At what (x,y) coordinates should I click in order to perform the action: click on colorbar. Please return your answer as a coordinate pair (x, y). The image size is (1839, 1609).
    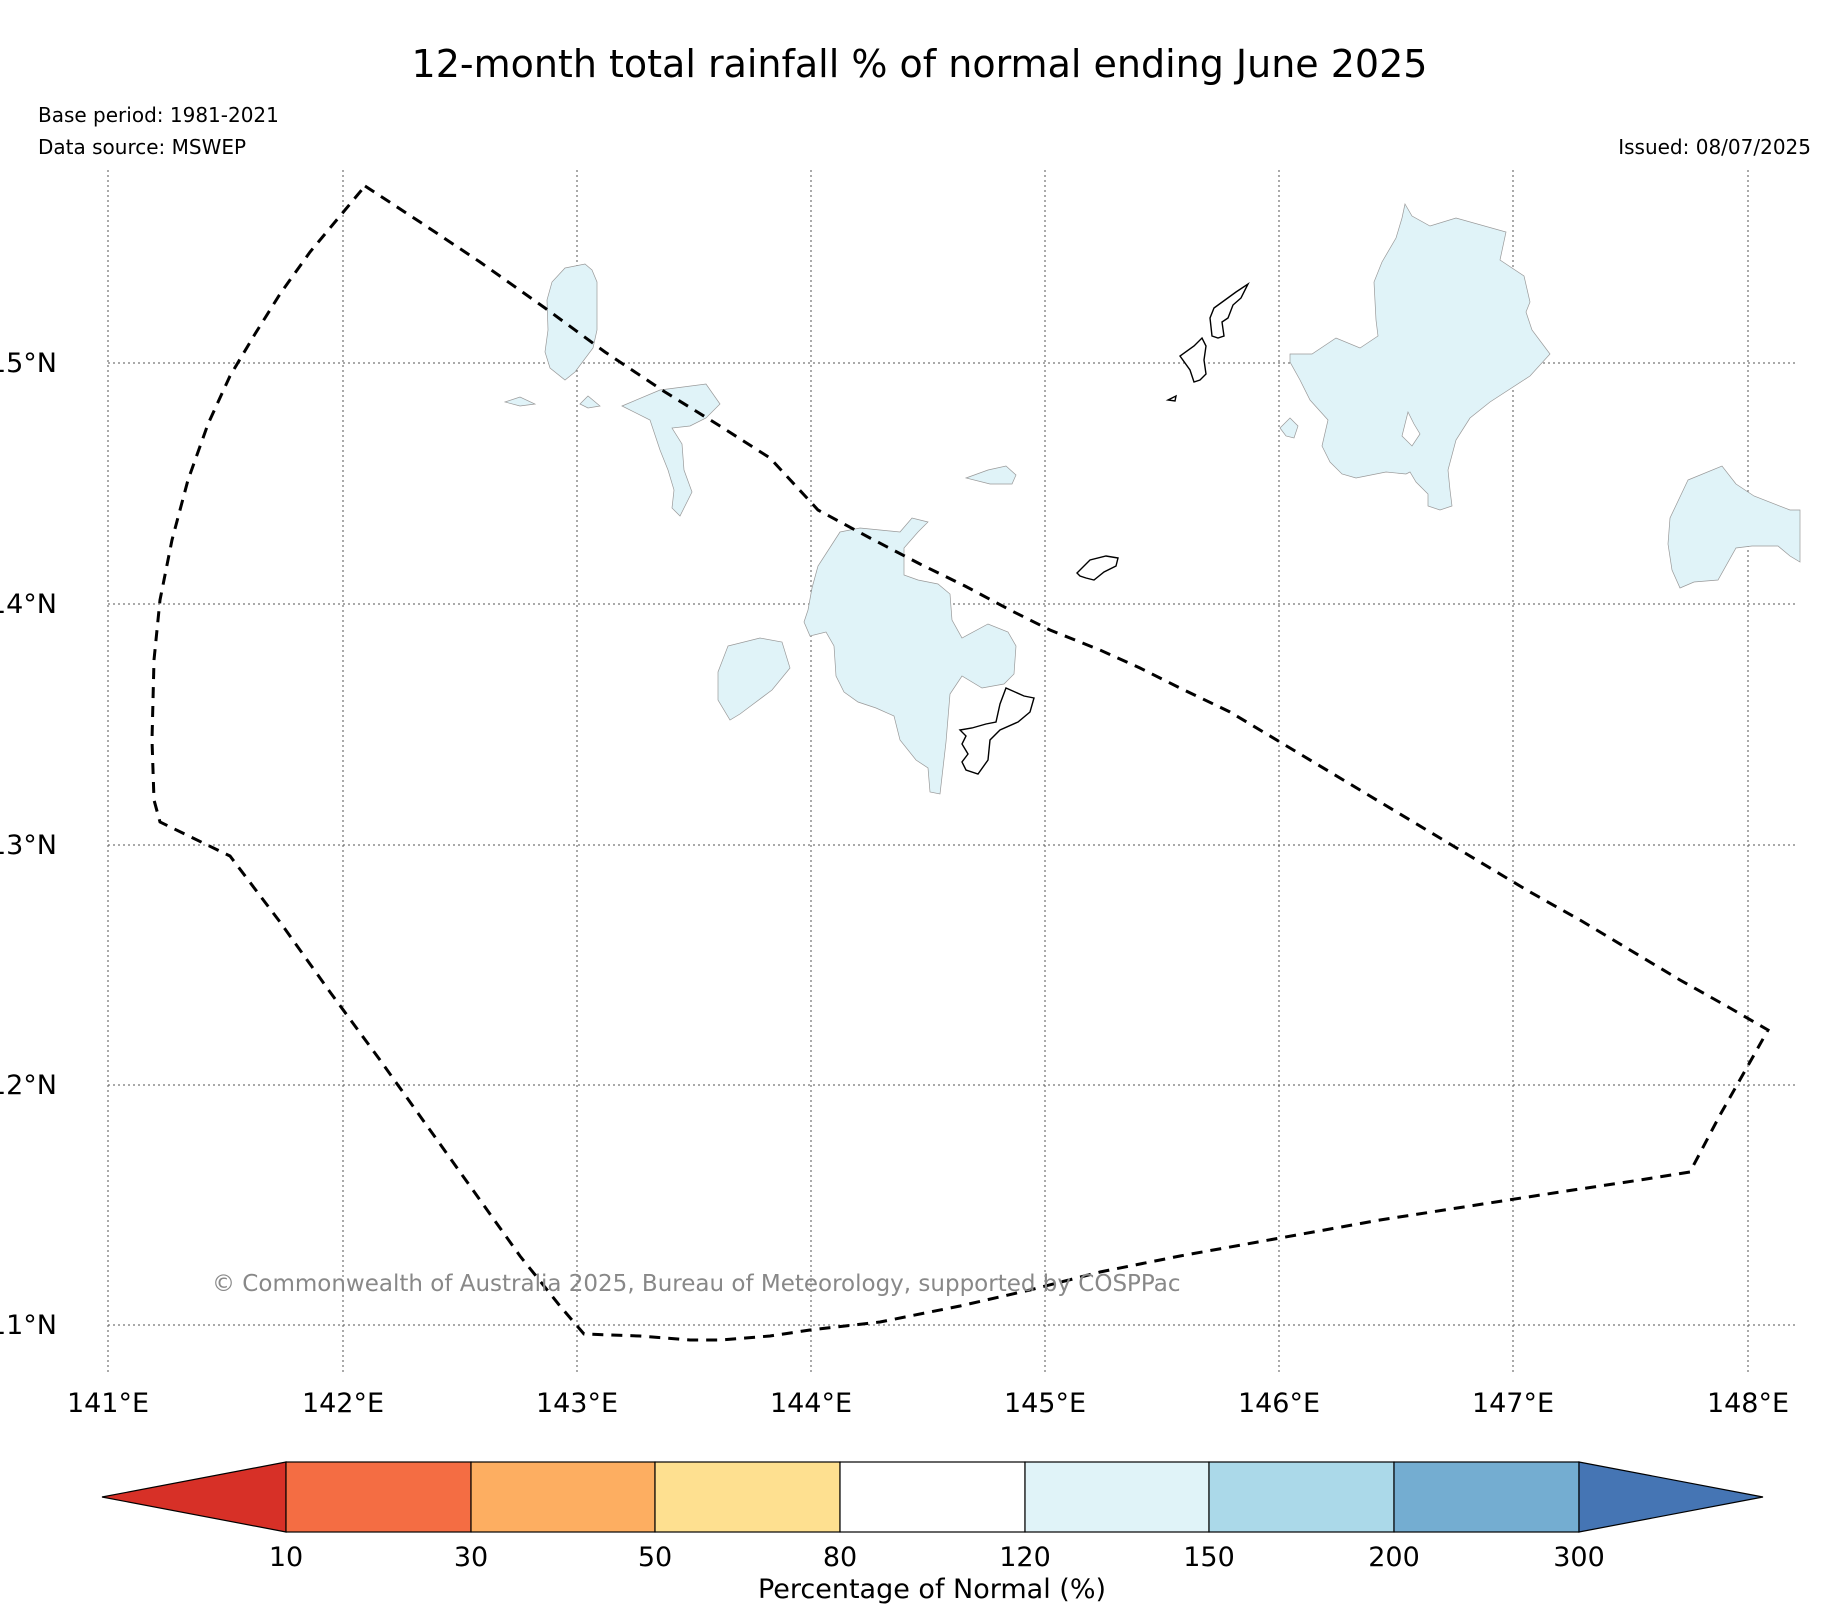
    Looking at the image, I should click on (932, 1497).